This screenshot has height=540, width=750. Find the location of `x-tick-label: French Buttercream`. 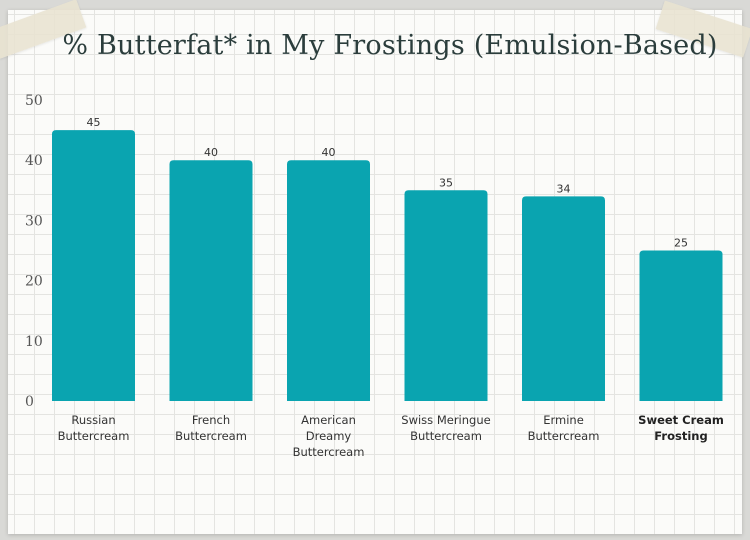

x-tick-label: French Buttercream is located at coordinates (211, 428).